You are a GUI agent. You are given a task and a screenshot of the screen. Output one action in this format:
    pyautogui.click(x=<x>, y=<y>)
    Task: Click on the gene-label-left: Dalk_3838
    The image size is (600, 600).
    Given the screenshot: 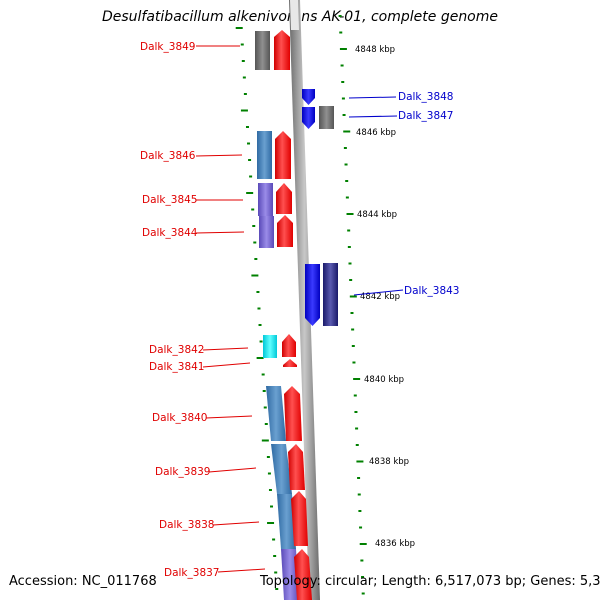 What is the action you would take?
    pyautogui.click(x=187, y=525)
    